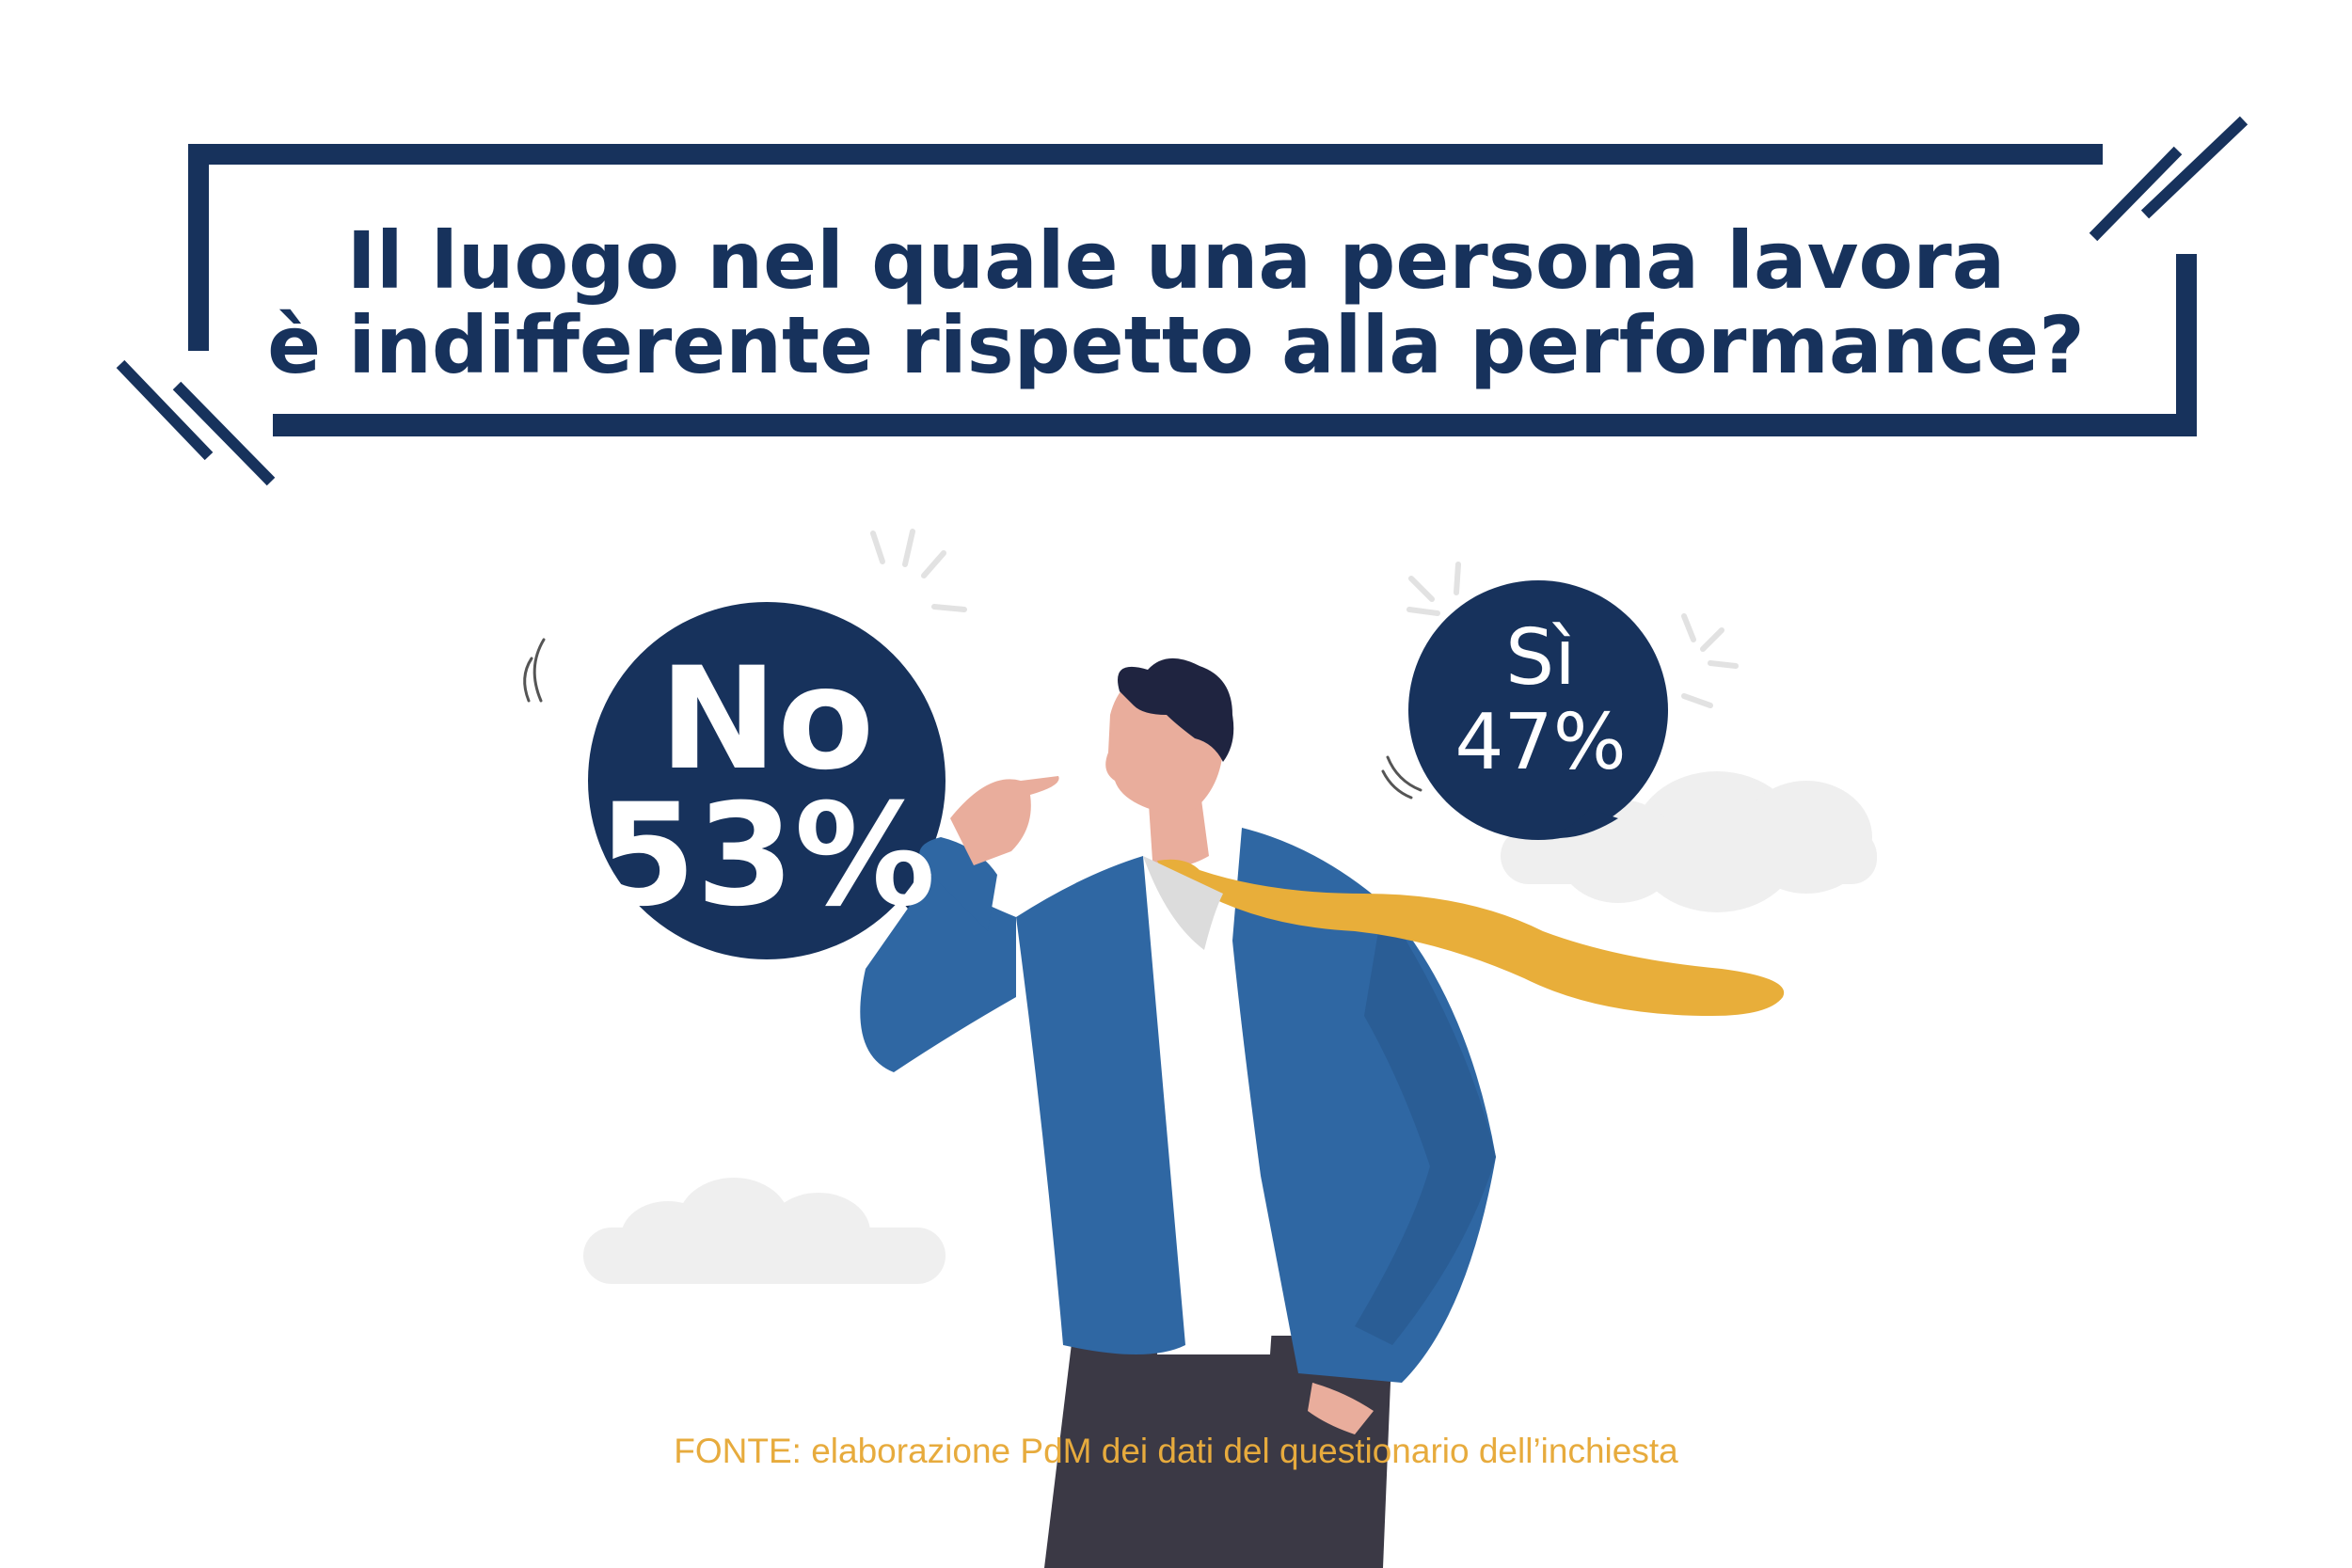  What do you see at coordinates (1540, 743) in the screenshot?
I see `answer-si-value: 47%` at bounding box center [1540, 743].